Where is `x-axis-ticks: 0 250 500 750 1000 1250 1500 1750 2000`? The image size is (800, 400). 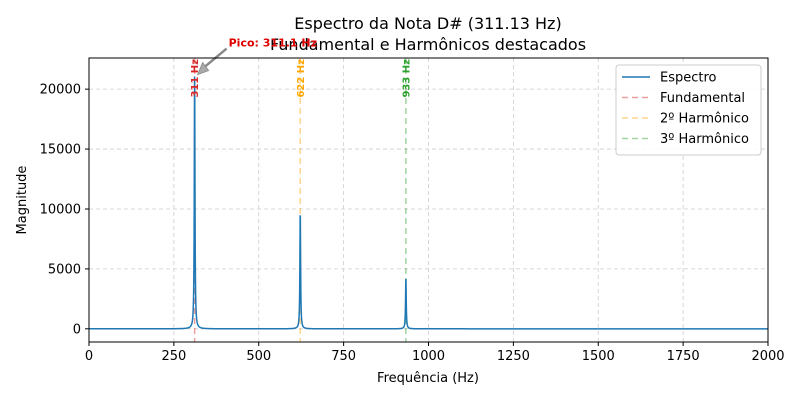
x-axis-ticks: 0 250 500 750 1000 1250 1500 1750 2000 is located at coordinates (435, 353).